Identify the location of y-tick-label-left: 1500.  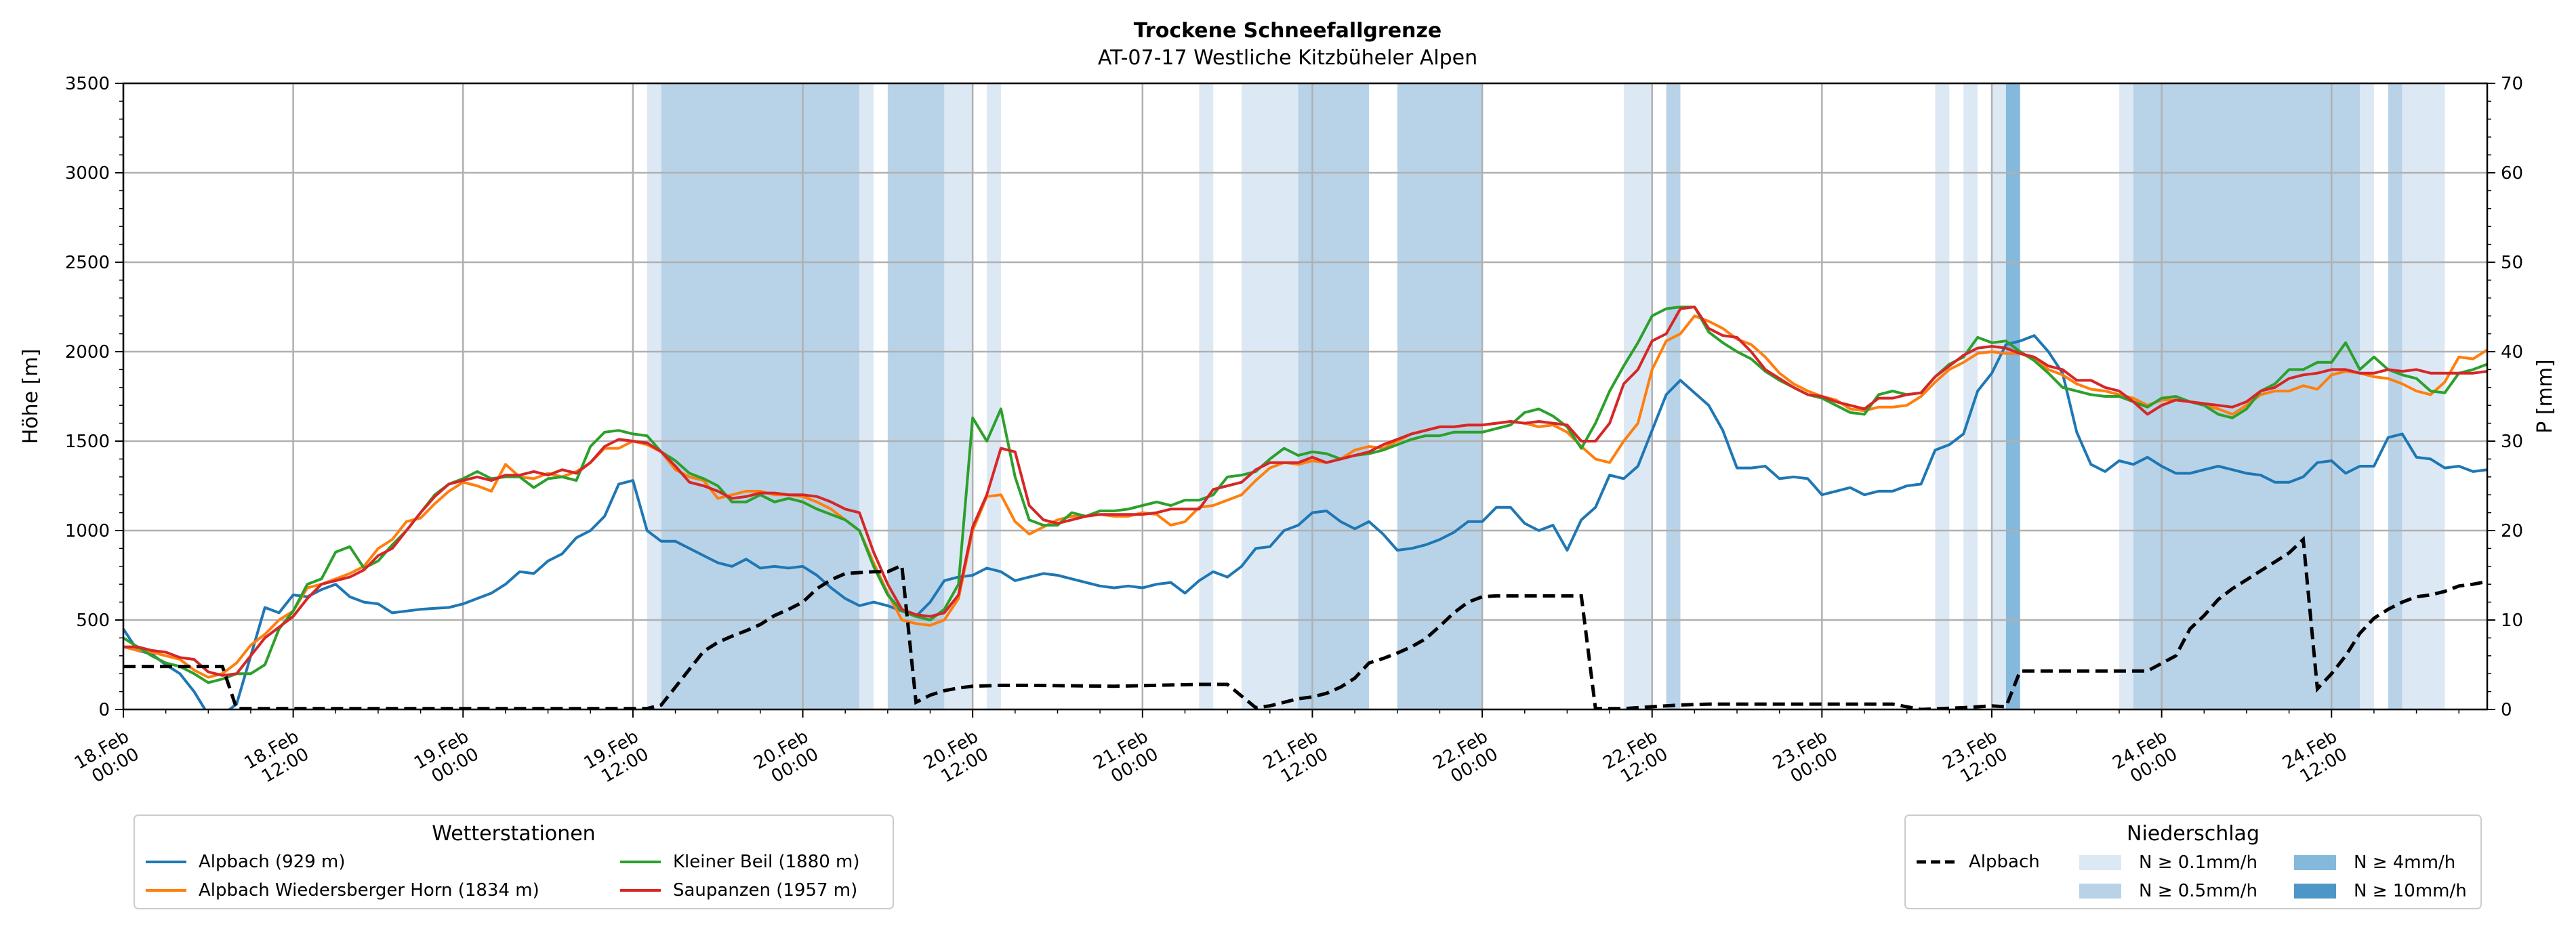
(88, 442).